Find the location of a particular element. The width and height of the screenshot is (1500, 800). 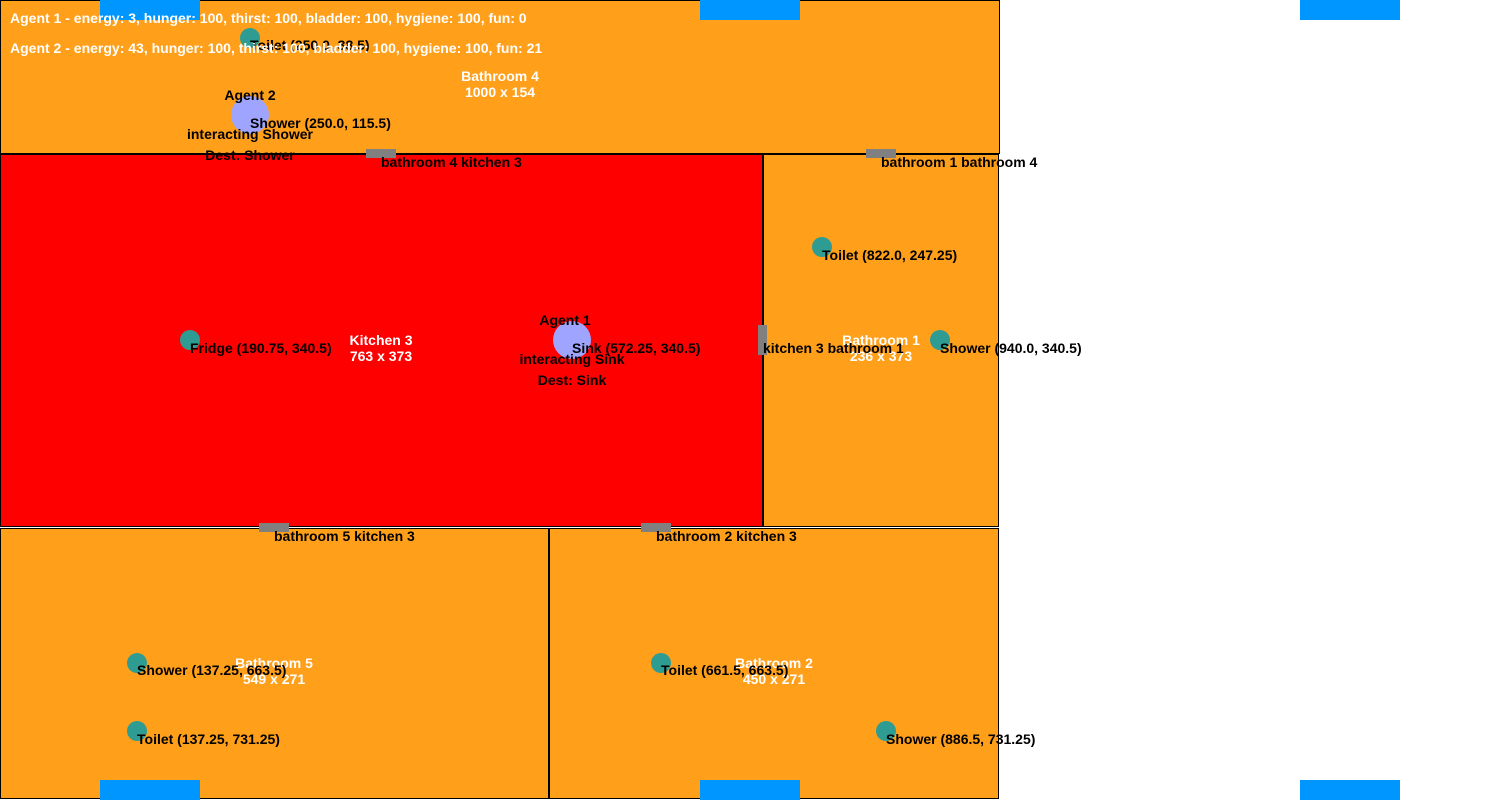

object-label: Shower (886.5, 731.25) is located at coordinates (961, 739).